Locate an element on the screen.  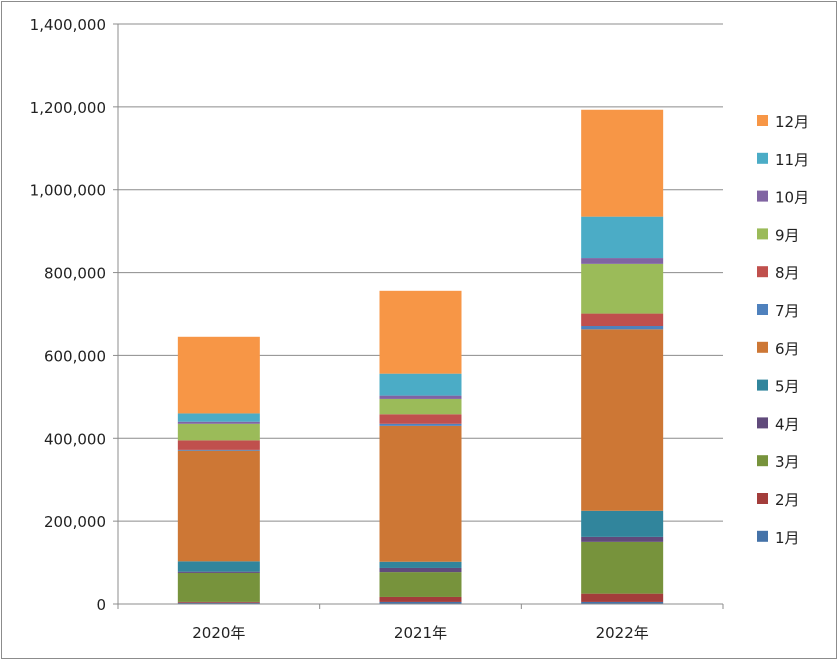
y-tick-label: 600,000 is located at coordinates (75, 356).